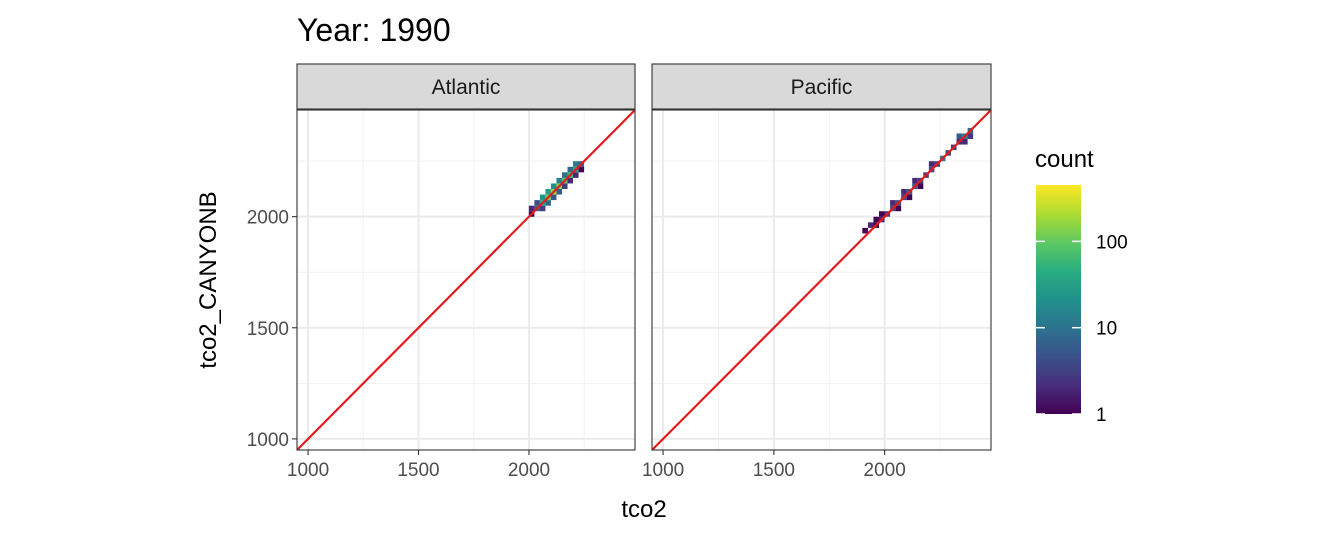 The width and height of the screenshot is (1344, 537). I want to click on y-tick-label: 1500, so click(268, 329).